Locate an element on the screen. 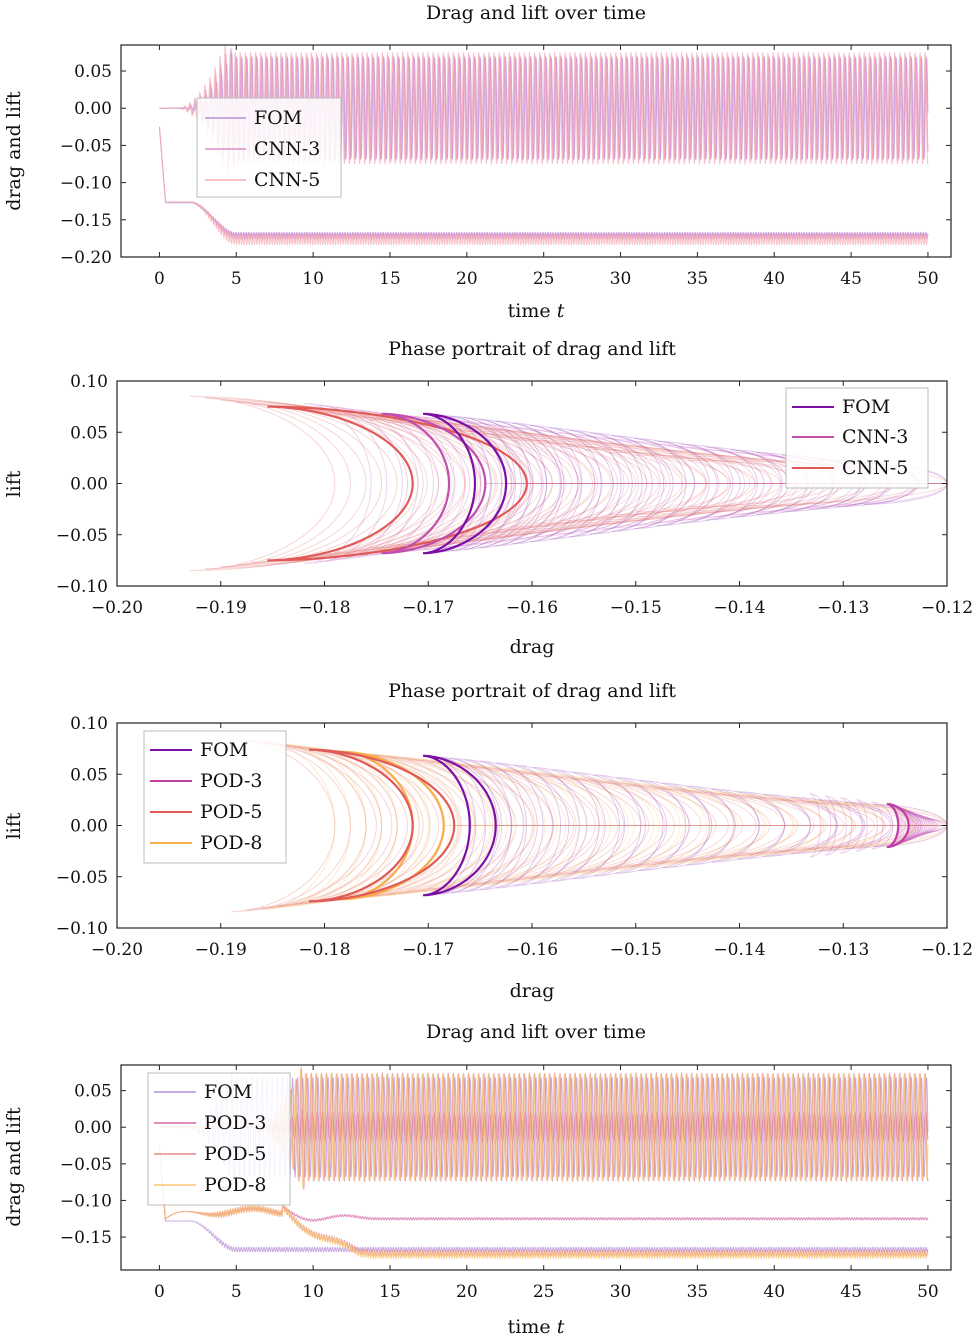 Image resolution: width=978 pixels, height=1339 pixels. x-tick-label: 50 is located at coordinates (928, 279).